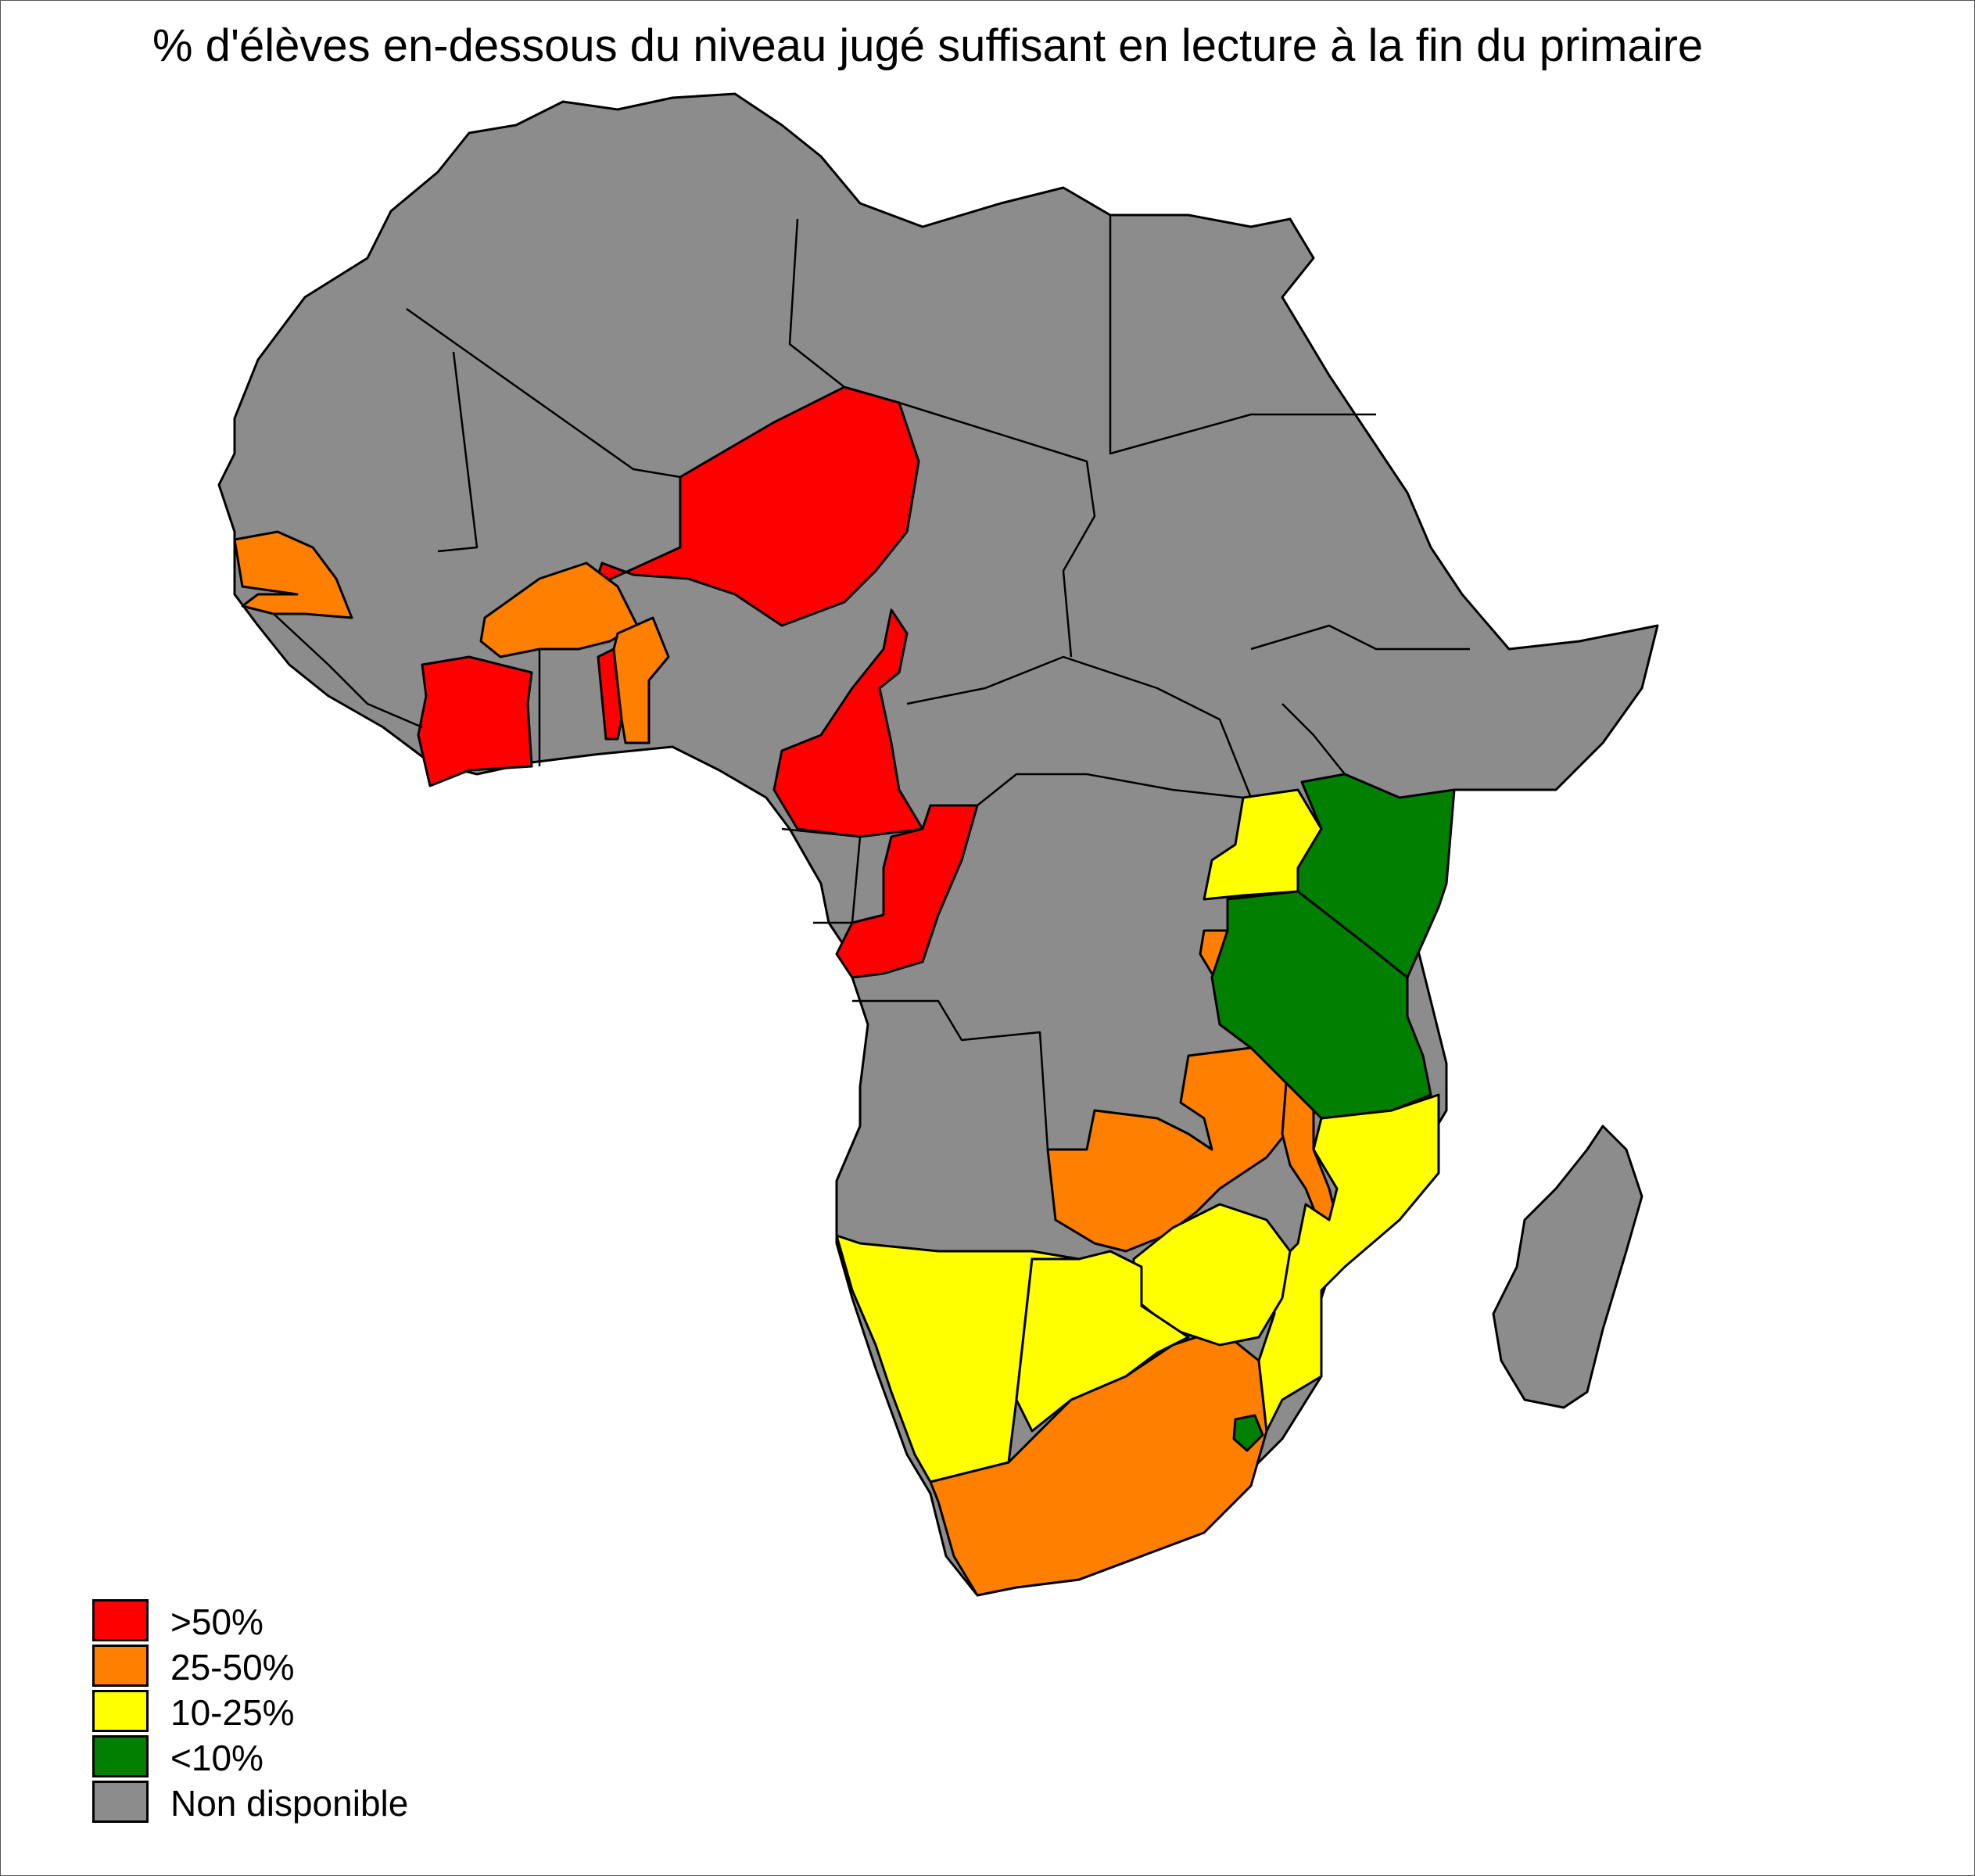 This screenshot has width=1975, height=1876. Describe the element at coordinates (217, 1758) in the screenshot. I see `legend-label: <10%` at that location.